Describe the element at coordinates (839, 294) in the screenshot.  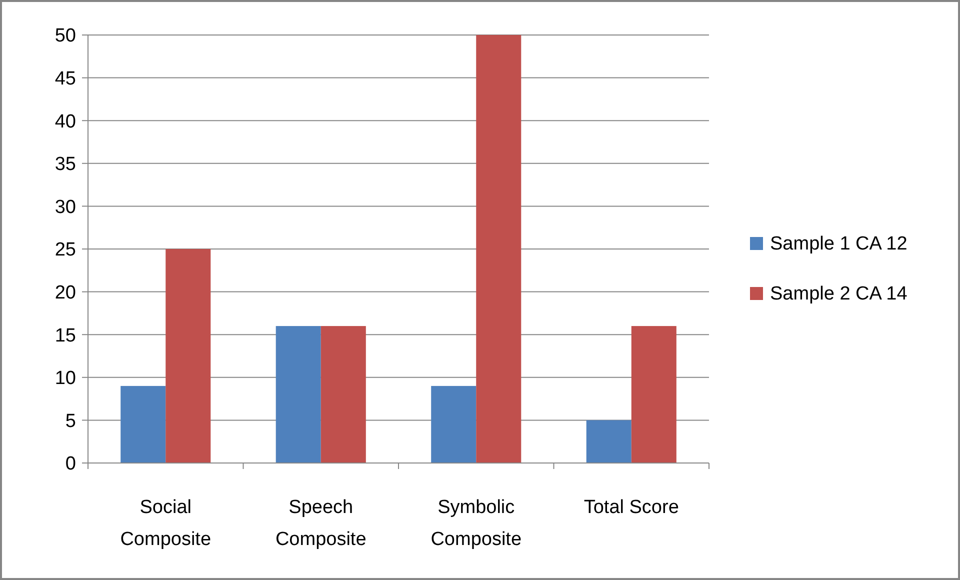
I see `legend-label: Sample 2 CA 14` at that location.